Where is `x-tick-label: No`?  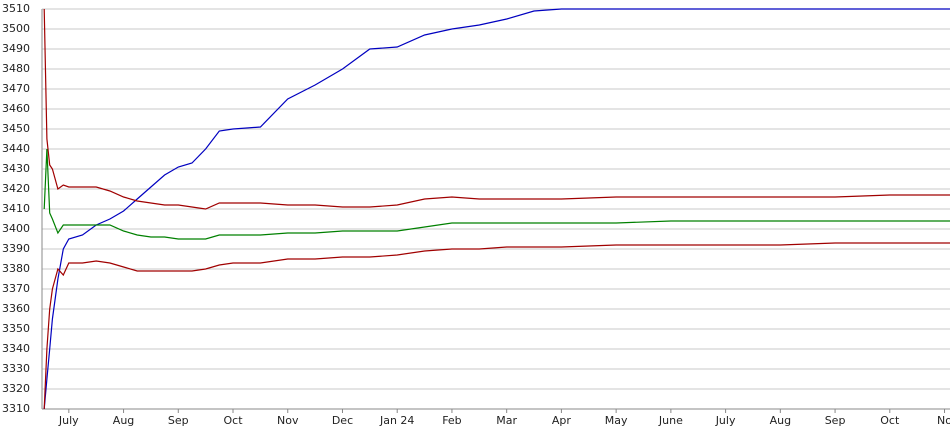 x-tick-label: No is located at coordinates (943, 420).